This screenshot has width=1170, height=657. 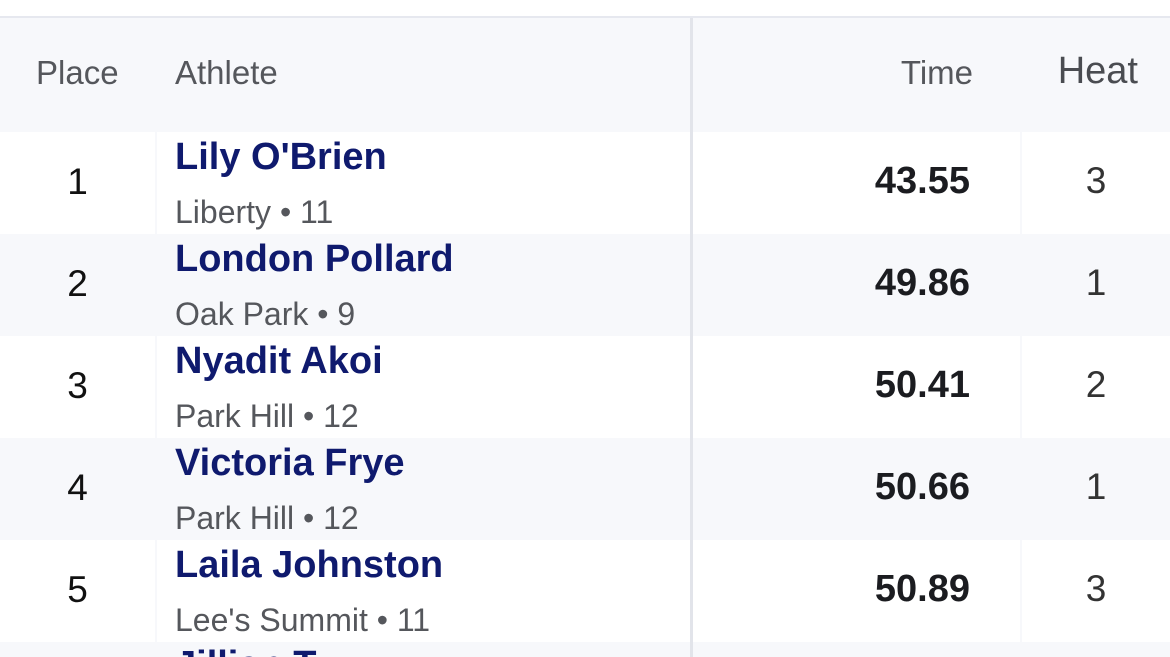 What do you see at coordinates (856, 489) in the screenshot?
I see `time-cell: 50.66` at bounding box center [856, 489].